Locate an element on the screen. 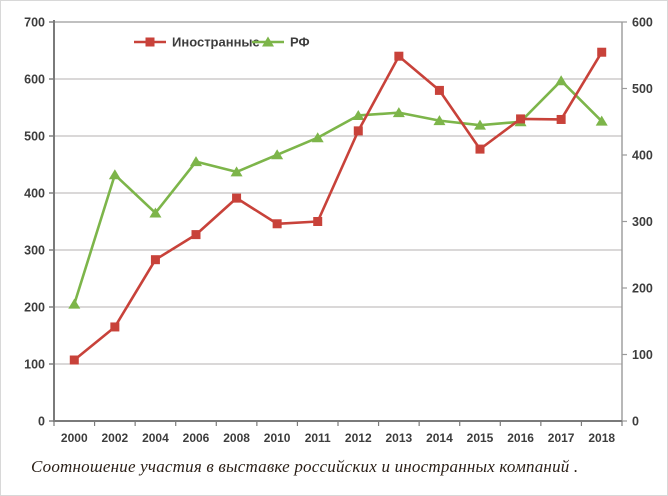 The image size is (668, 496). right-axis-label: 400 is located at coordinates (642, 156).